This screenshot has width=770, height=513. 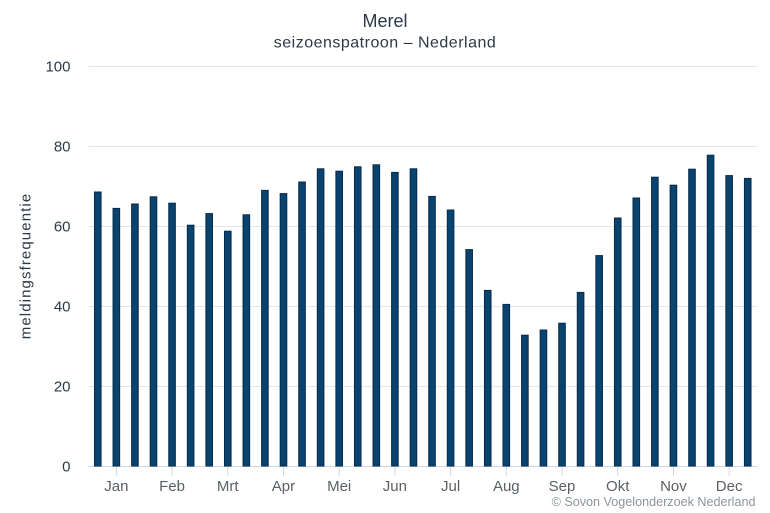 What do you see at coordinates (116, 486) in the screenshot?
I see `svg-text: Jan` at bounding box center [116, 486].